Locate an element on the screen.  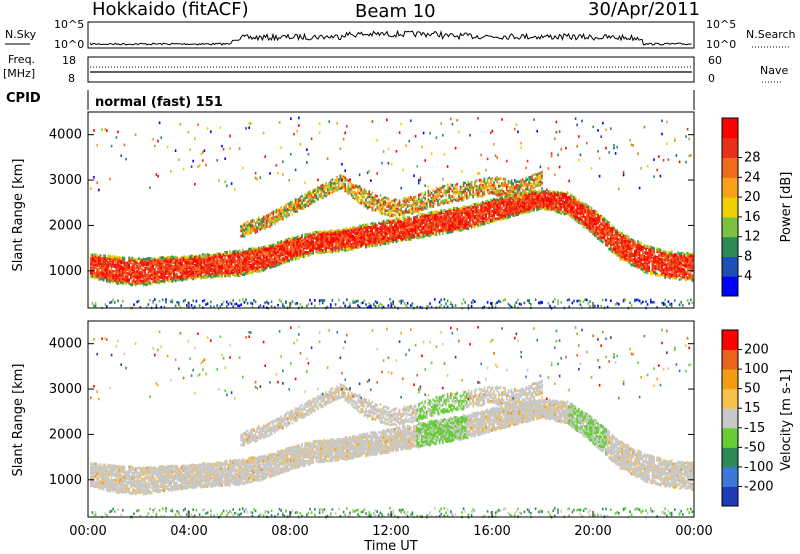
noise-trace is located at coordinates (390, 37).